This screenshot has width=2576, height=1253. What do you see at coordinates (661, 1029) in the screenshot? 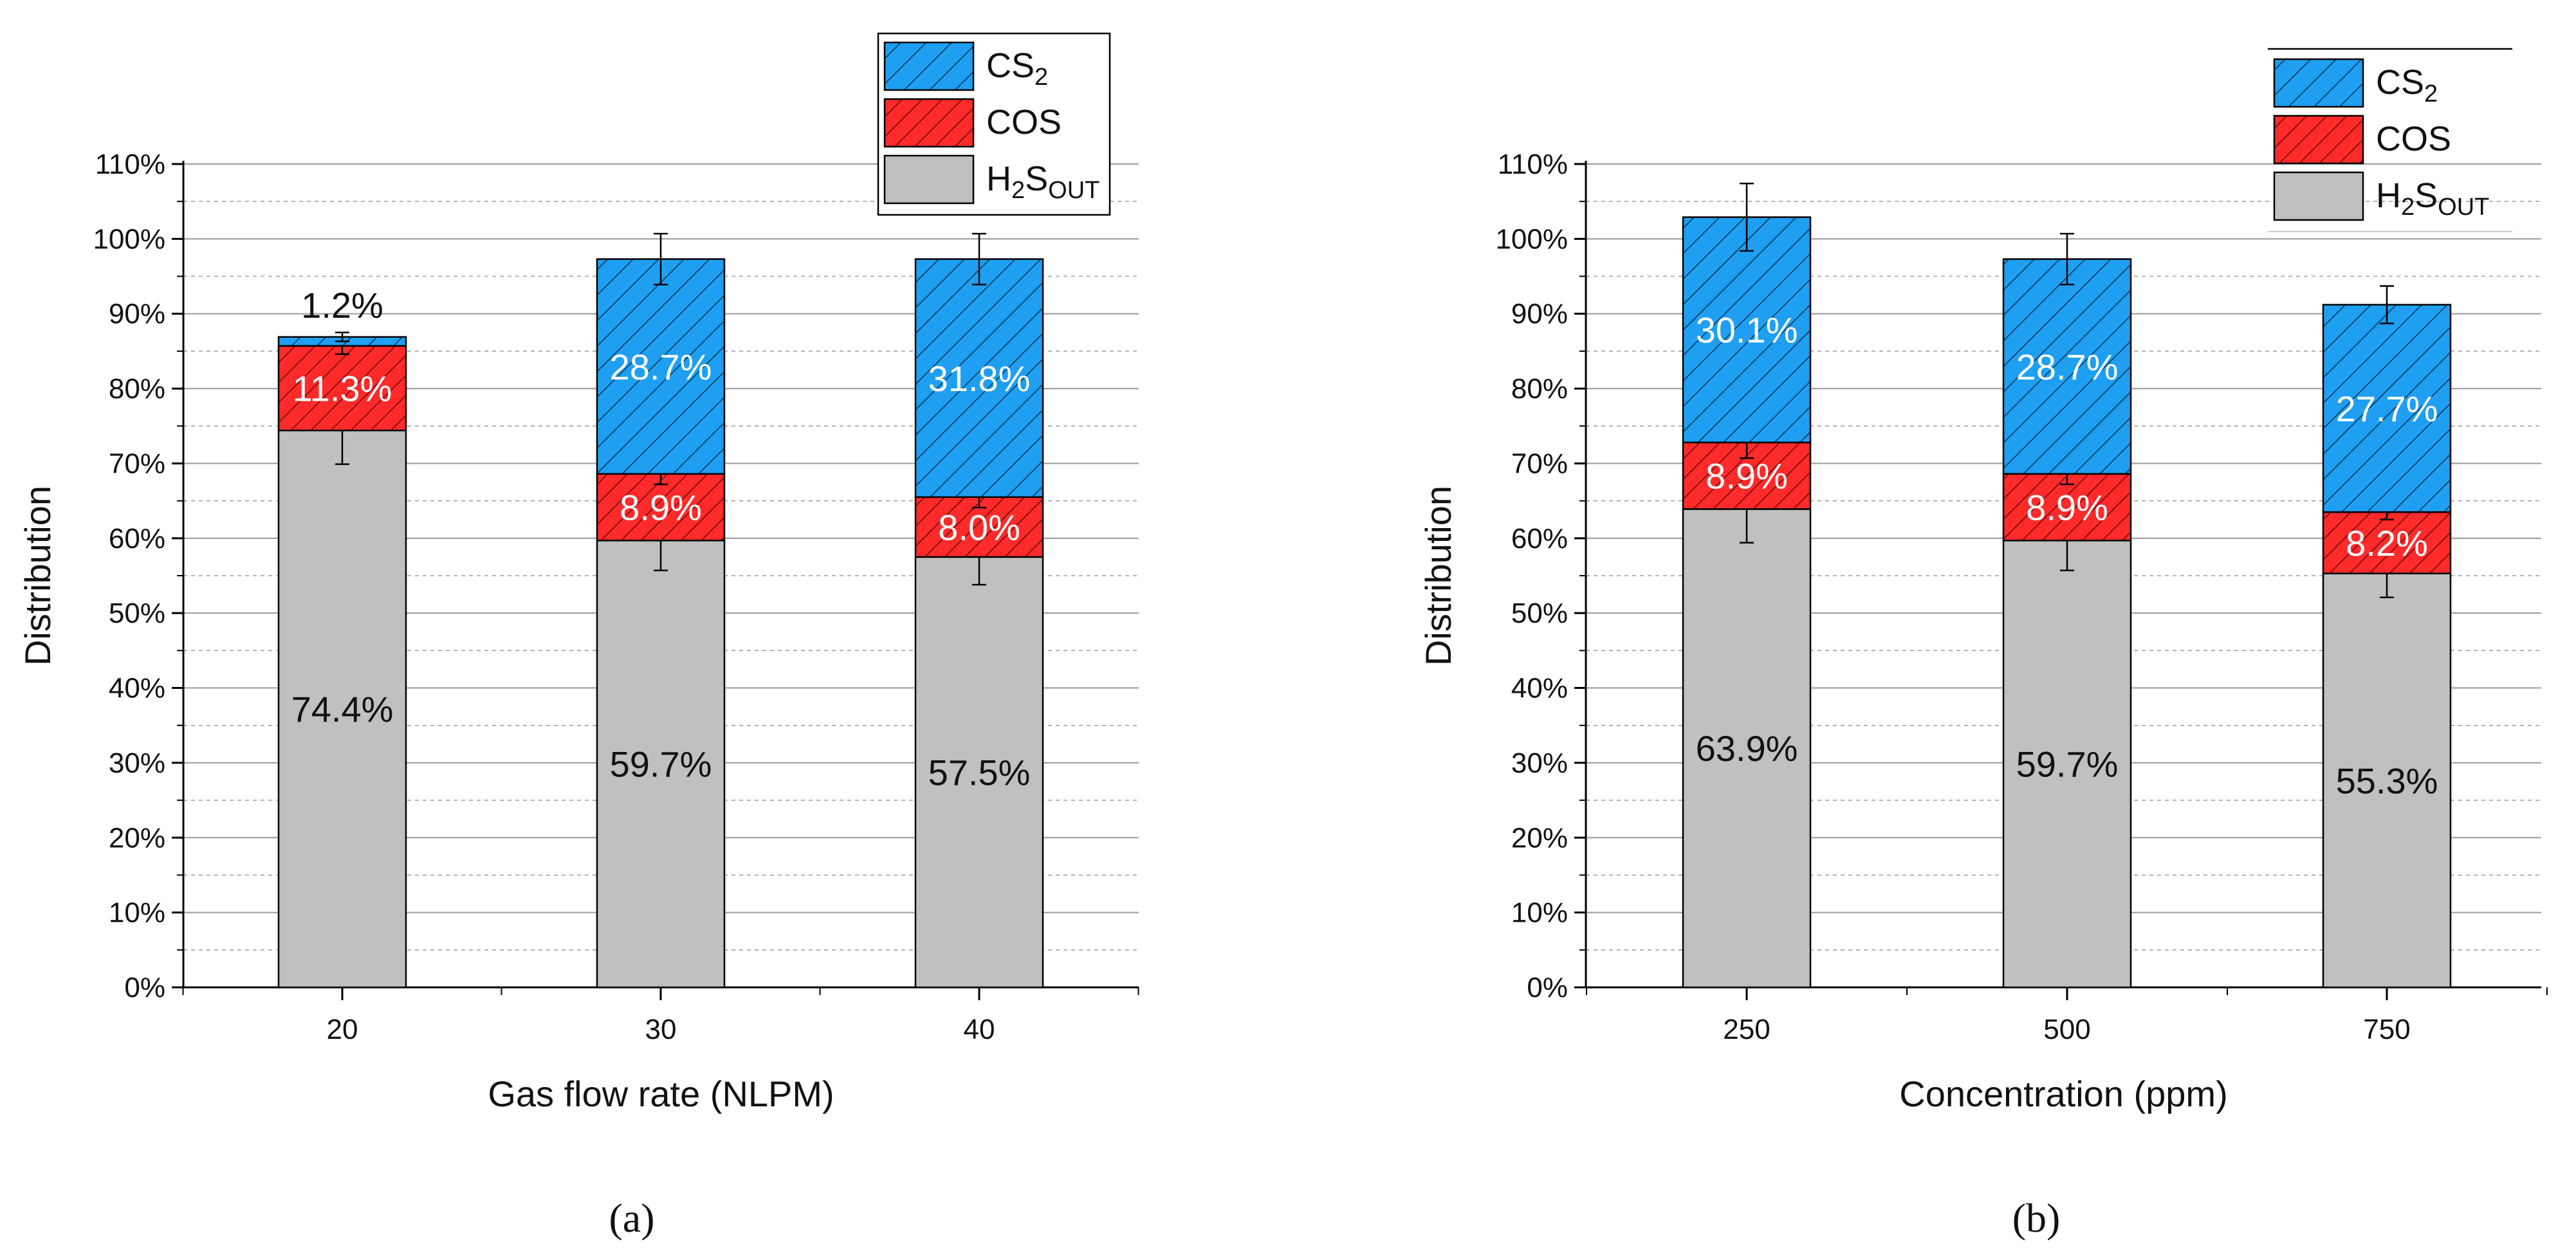
I see `x-tick-label: 30` at bounding box center [661, 1029].